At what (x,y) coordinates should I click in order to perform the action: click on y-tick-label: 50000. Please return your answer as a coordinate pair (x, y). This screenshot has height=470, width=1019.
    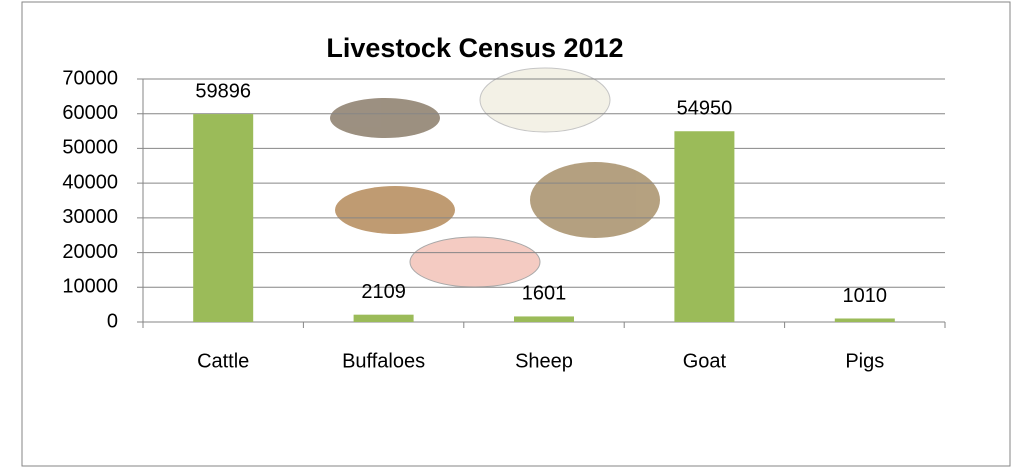
    Looking at the image, I should click on (90, 148).